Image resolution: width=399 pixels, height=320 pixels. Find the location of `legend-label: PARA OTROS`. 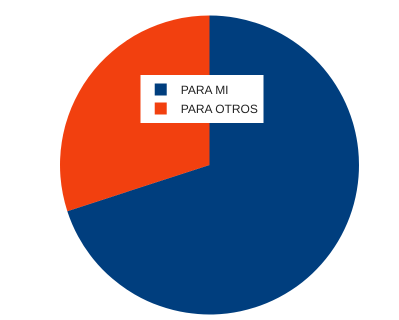

legend-label: PARA OTROS is located at coordinates (219, 109).